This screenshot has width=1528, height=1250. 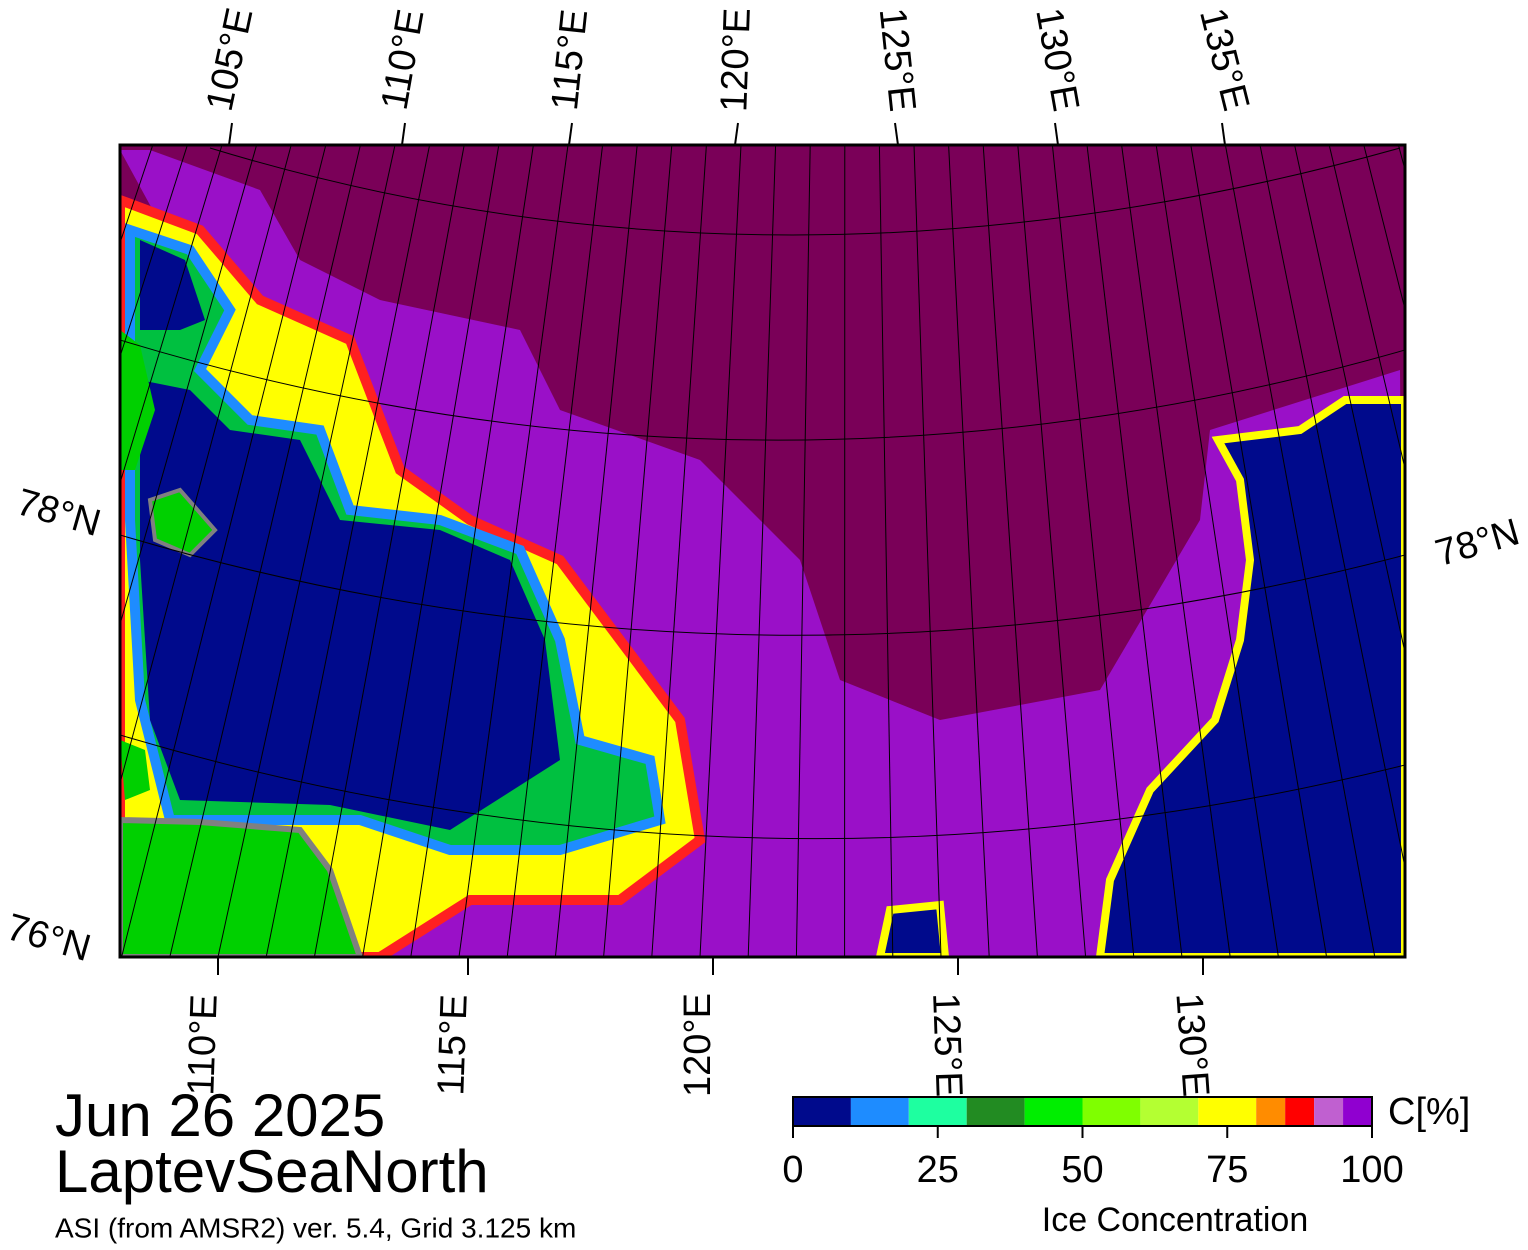 What do you see at coordinates (792, 1170) in the screenshot?
I see `colorbar-tick-label: 0` at bounding box center [792, 1170].